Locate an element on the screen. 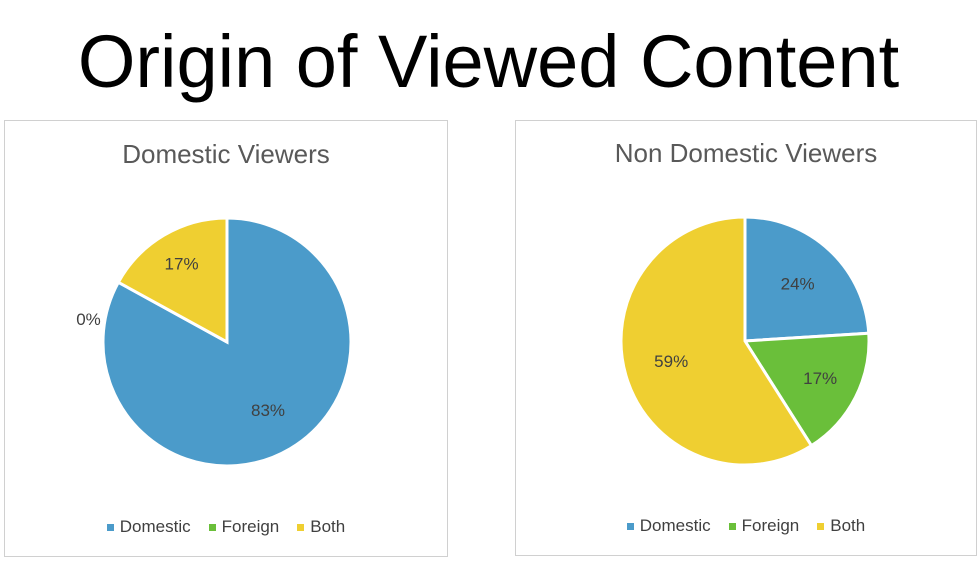 This screenshot has width=977, height=571. data-label-domestic: 83% is located at coordinates (268, 410).